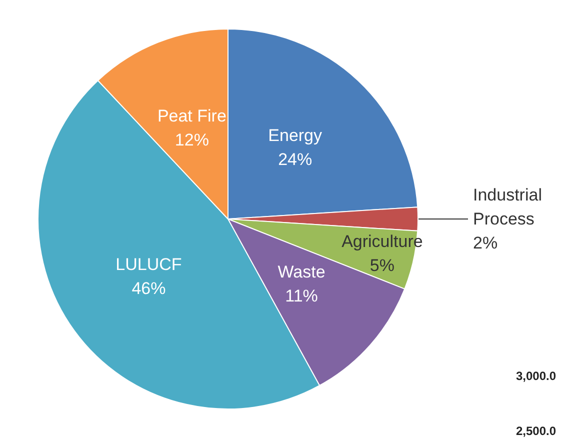 The width and height of the screenshot is (562, 438). Describe the element at coordinates (295, 136) in the screenshot. I see `slice-label: Energy` at that location.